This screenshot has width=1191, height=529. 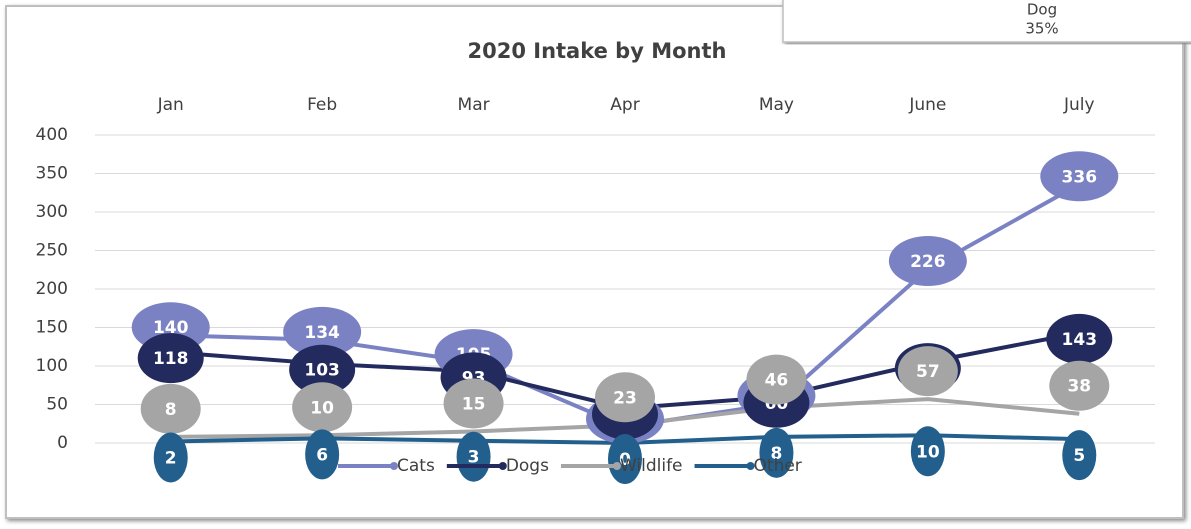 I want to click on data-label: 38, so click(x=1079, y=387).